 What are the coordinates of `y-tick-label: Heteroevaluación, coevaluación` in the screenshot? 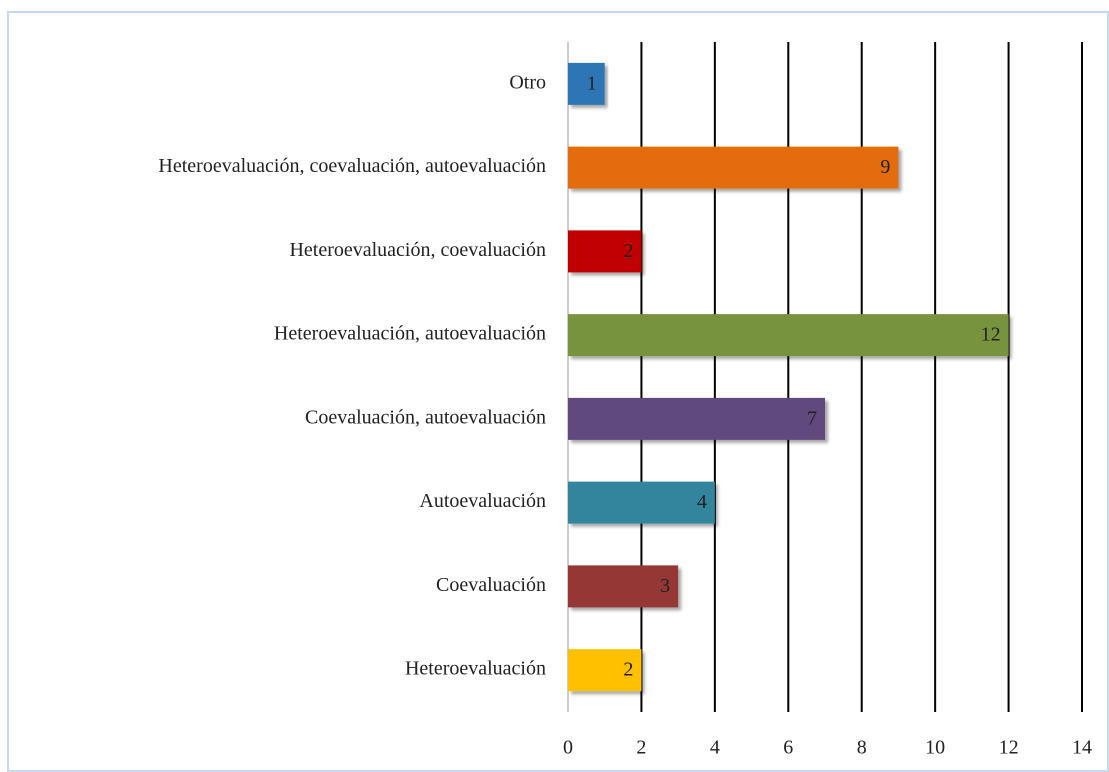 It's located at (417, 250).